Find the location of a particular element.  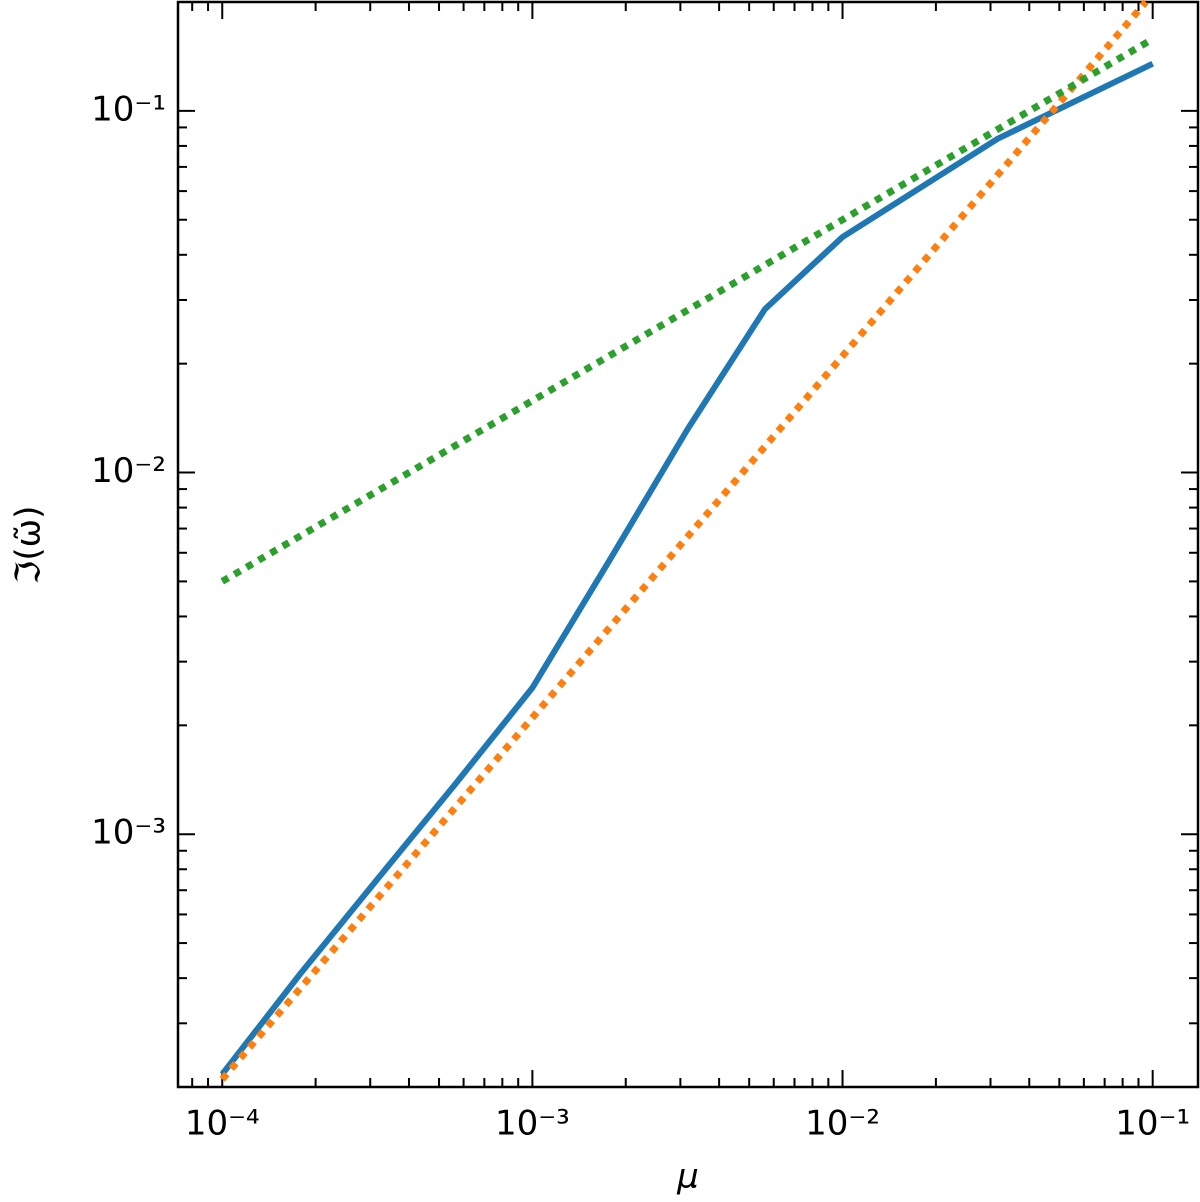

x-axis-label: μ is located at coordinates (687, 1177).